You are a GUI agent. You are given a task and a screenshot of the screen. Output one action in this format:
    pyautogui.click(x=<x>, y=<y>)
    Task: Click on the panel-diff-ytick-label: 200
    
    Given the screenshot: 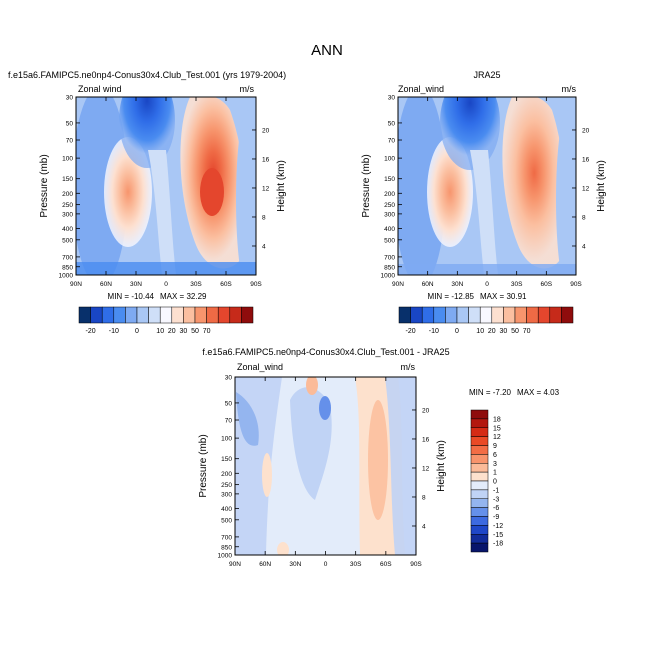 What is the action you would take?
    pyautogui.click(x=226, y=474)
    